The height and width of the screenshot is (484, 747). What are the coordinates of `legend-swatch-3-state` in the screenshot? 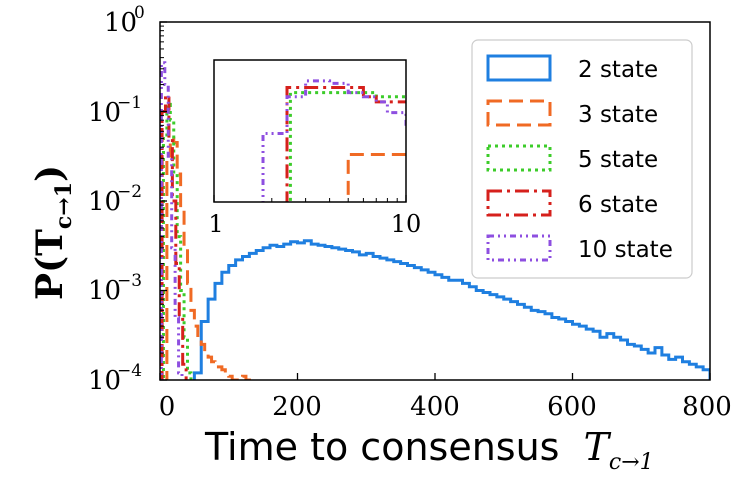 It's located at (519, 113).